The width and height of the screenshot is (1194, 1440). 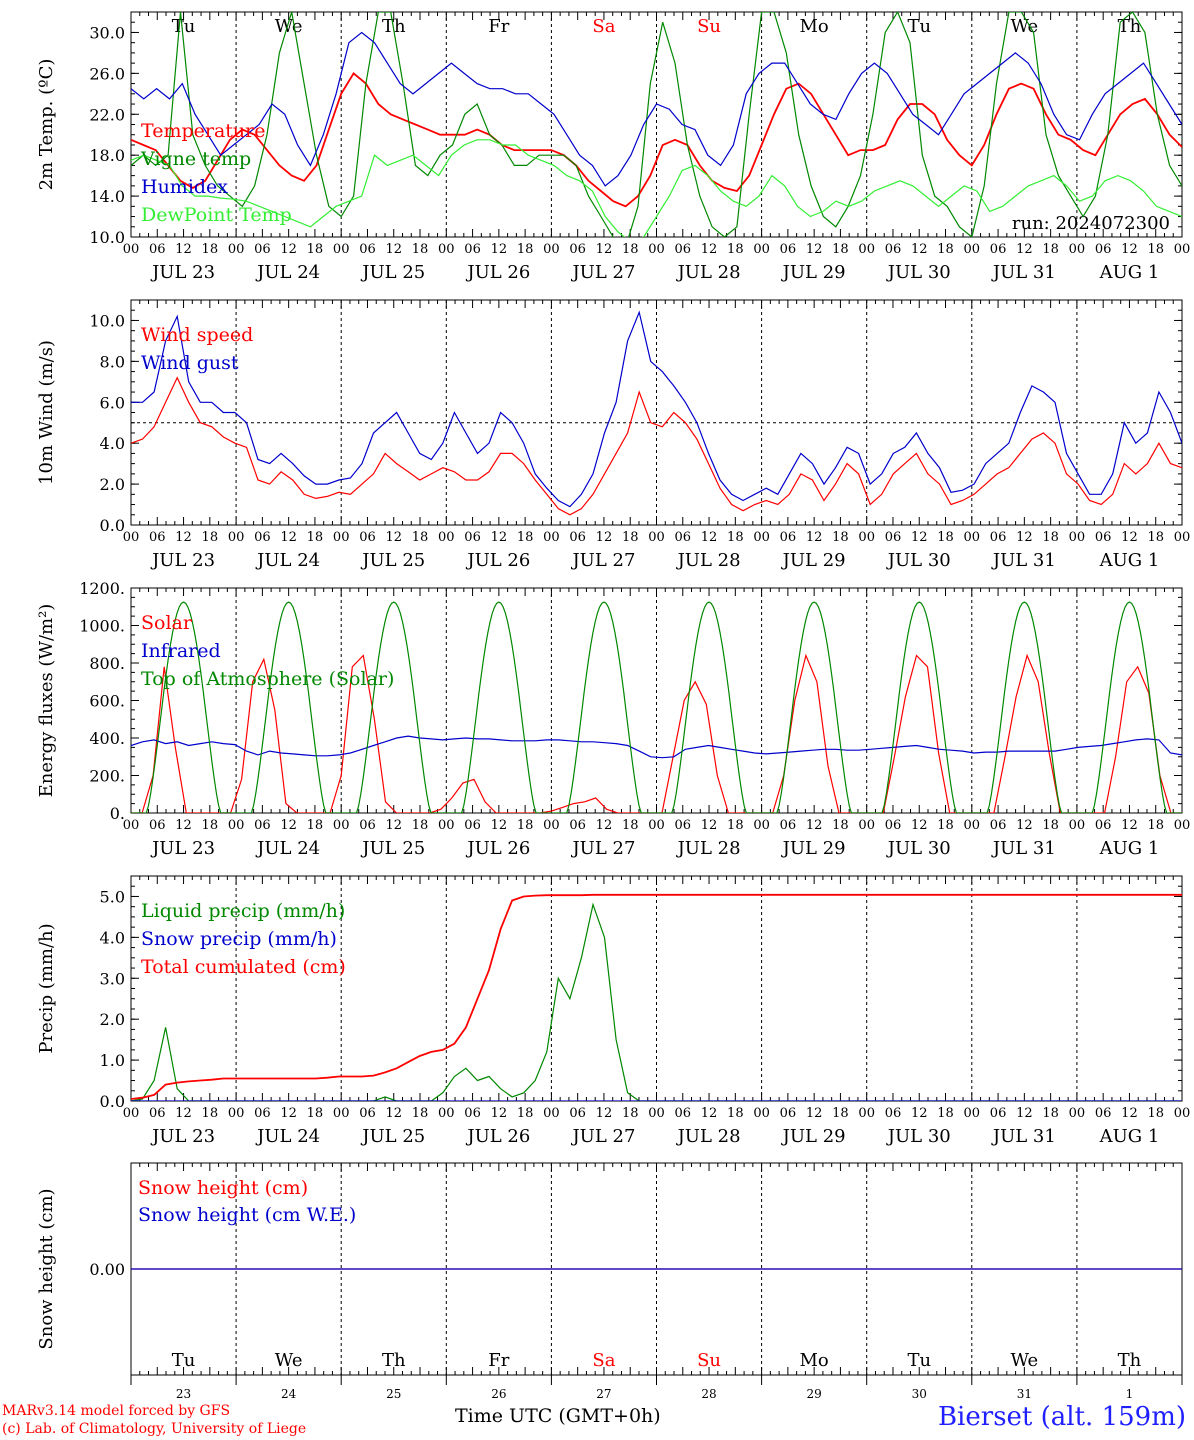 I want to click on weekday-label: Fr, so click(x=498, y=1360).